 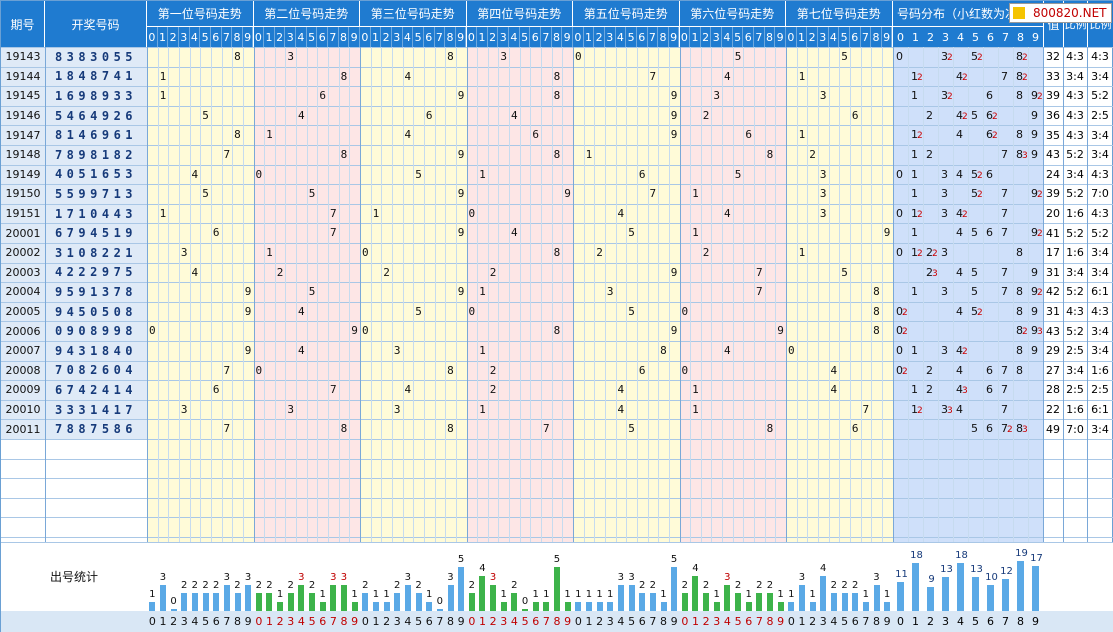 What do you see at coordinates (216, 390) in the screenshot?
I see `position-1-hit: 6` at bounding box center [216, 390].